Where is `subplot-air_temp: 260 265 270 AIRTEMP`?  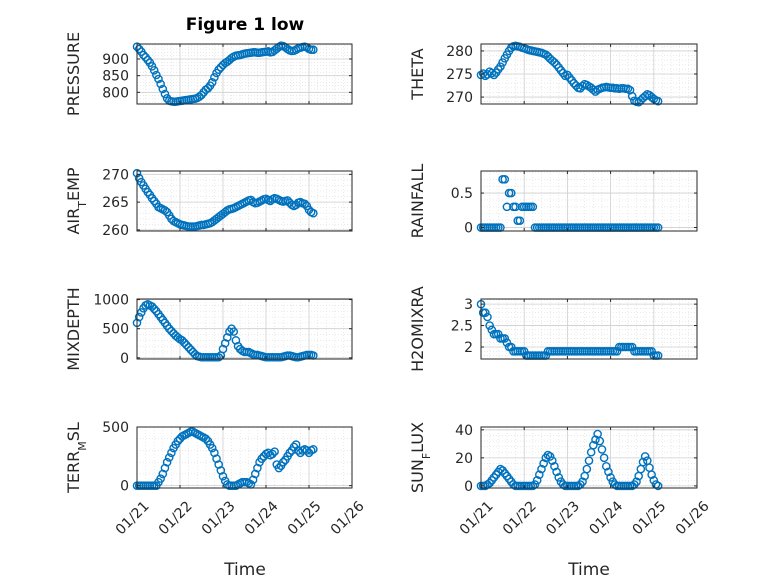
subplot-air_temp: 260 265 270 AIRTEMP is located at coordinates (208, 203).